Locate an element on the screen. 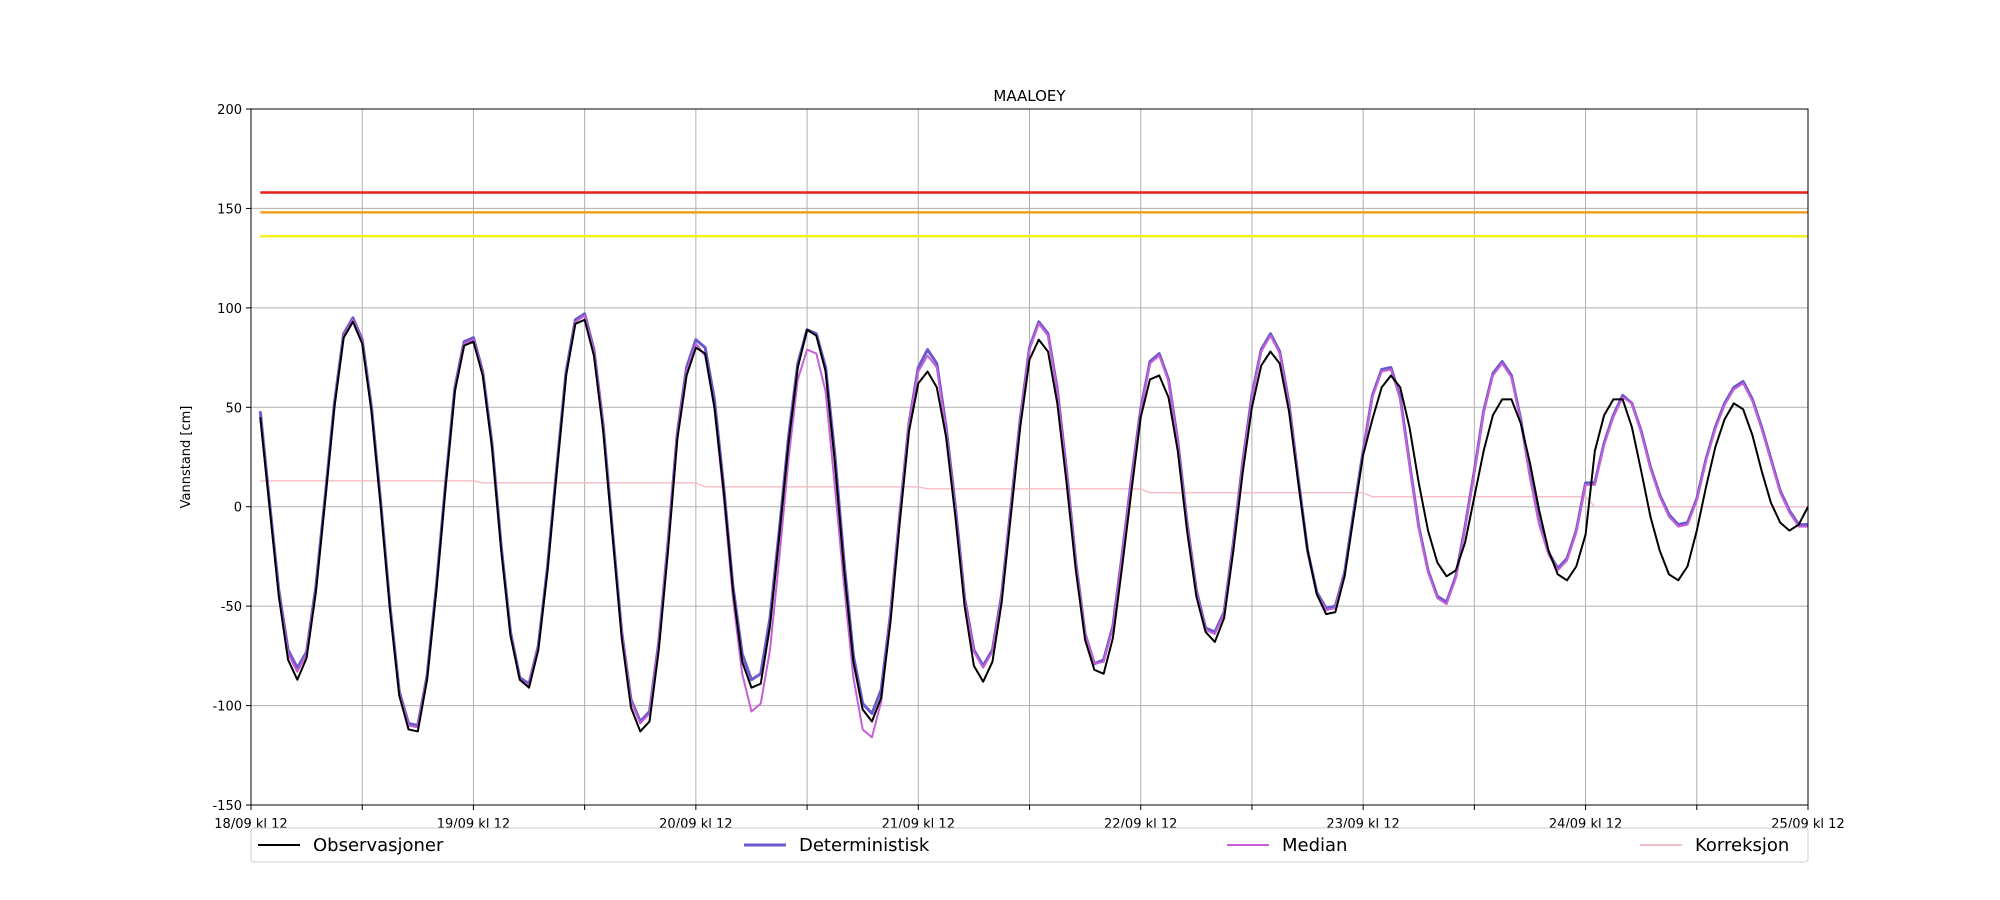 The image size is (2000, 900). chart-title: MAALOEY is located at coordinates (1029, 96).